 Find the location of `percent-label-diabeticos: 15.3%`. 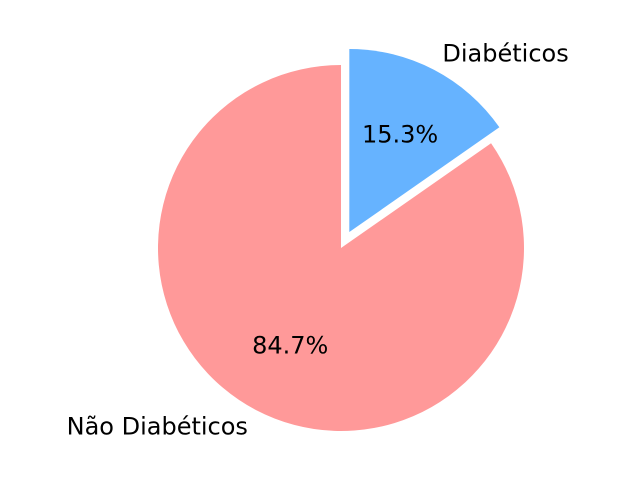

percent-label-diabeticos: 15.3% is located at coordinates (400, 135).